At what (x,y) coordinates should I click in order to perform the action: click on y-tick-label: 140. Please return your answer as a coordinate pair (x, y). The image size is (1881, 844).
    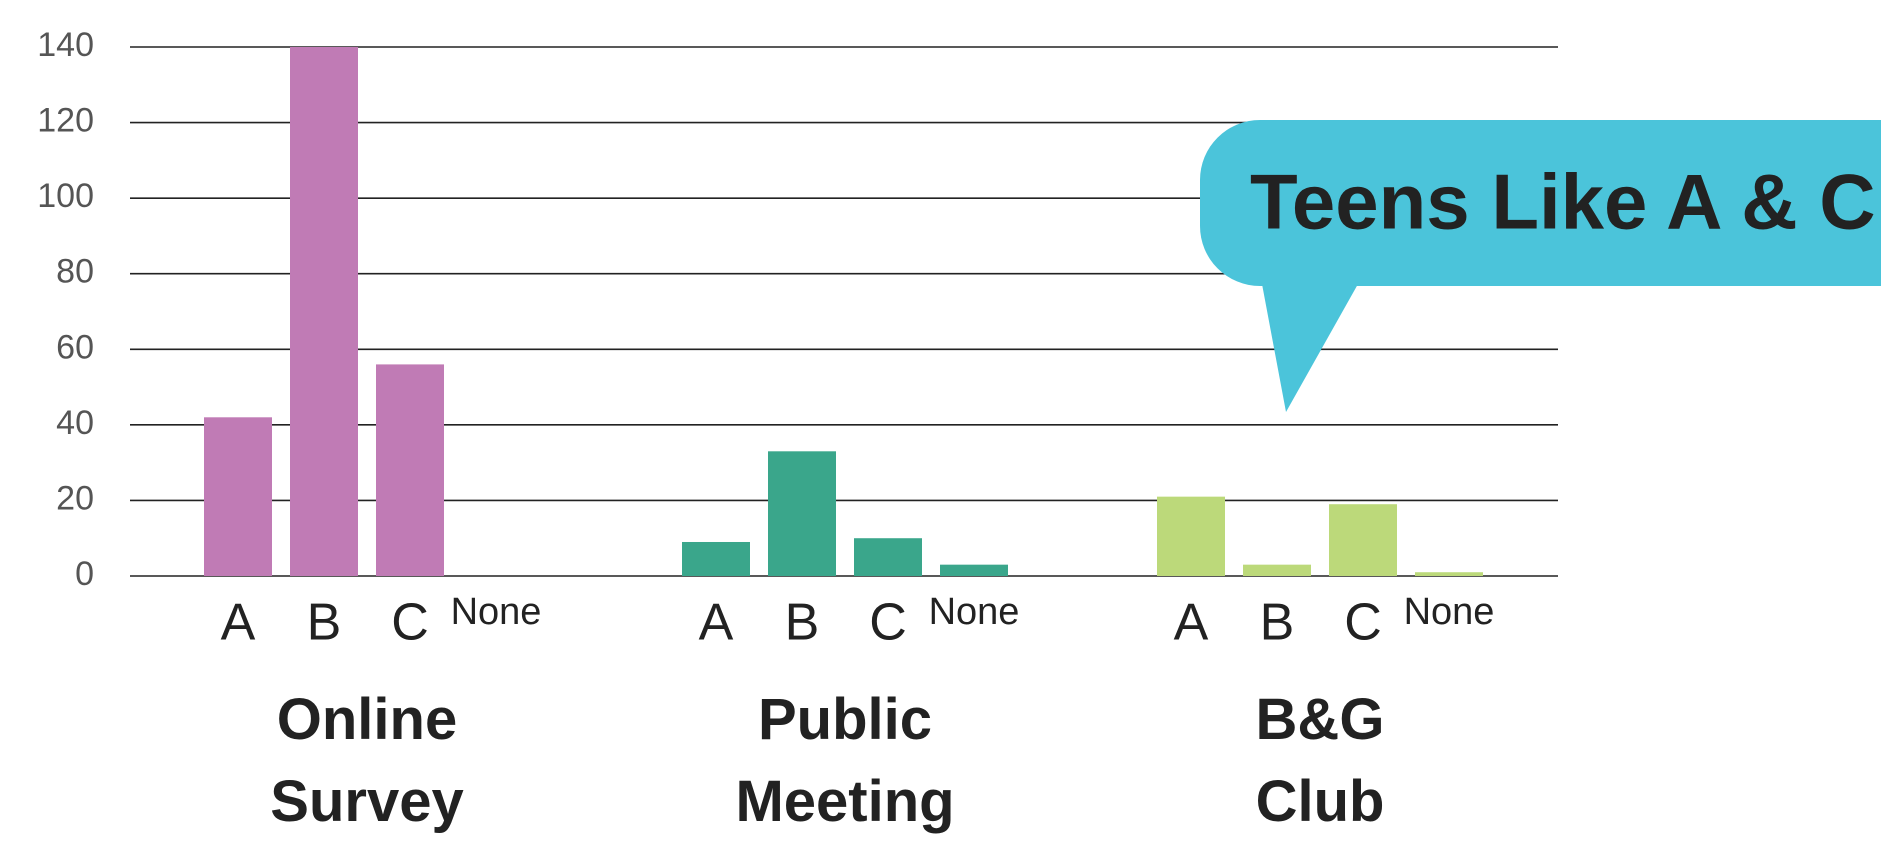
    Looking at the image, I should click on (65, 45).